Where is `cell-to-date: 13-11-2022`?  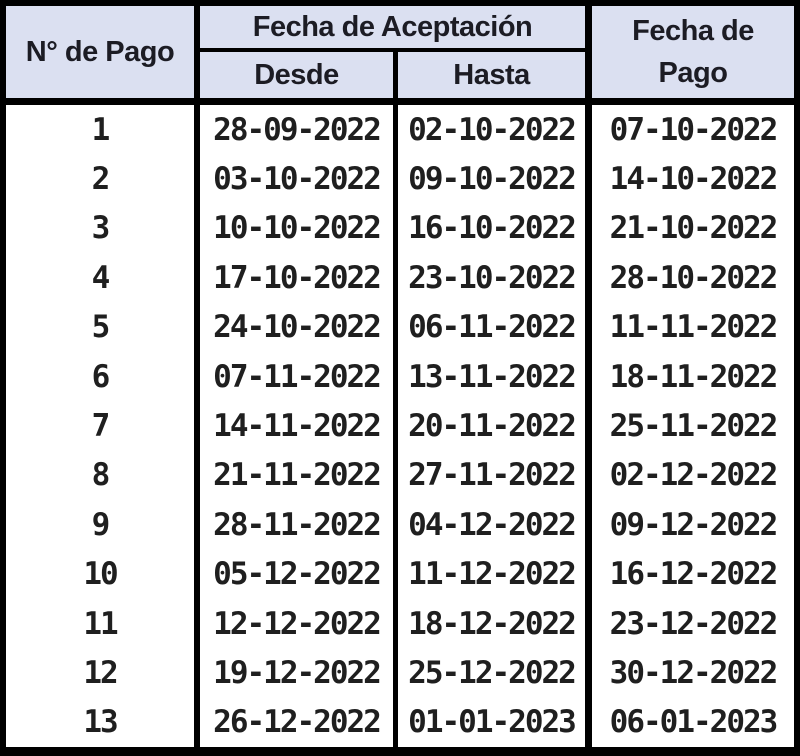 cell-to-date: 13-11-2022 is located at coordinates (489, 376).